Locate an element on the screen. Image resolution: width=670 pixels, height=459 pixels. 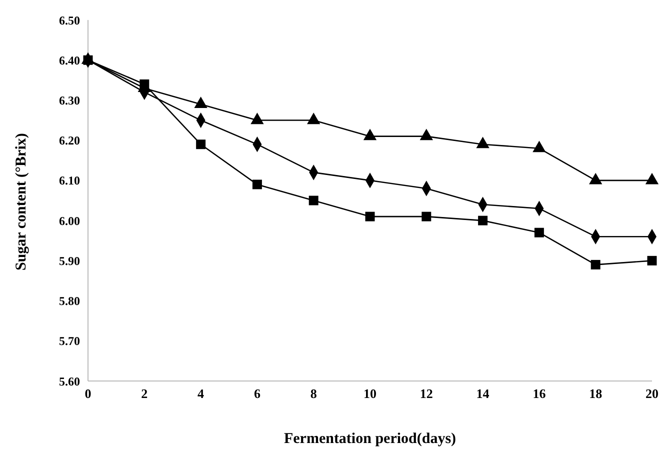
y-tick-label: 6.40 is located at coordinates (69, 60).